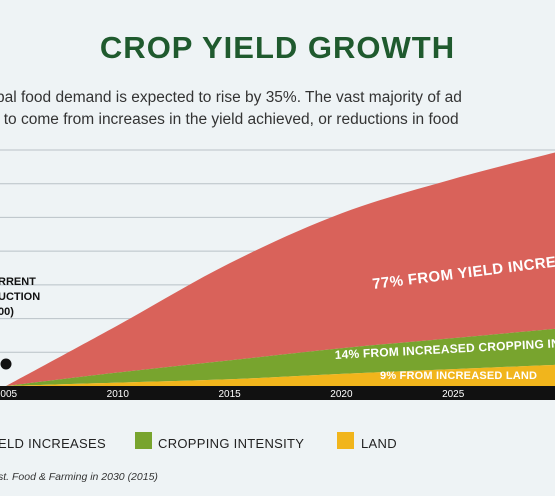 The width and height of the screenshot is (555, 496). I want to click on area-land, so click(280, 375).